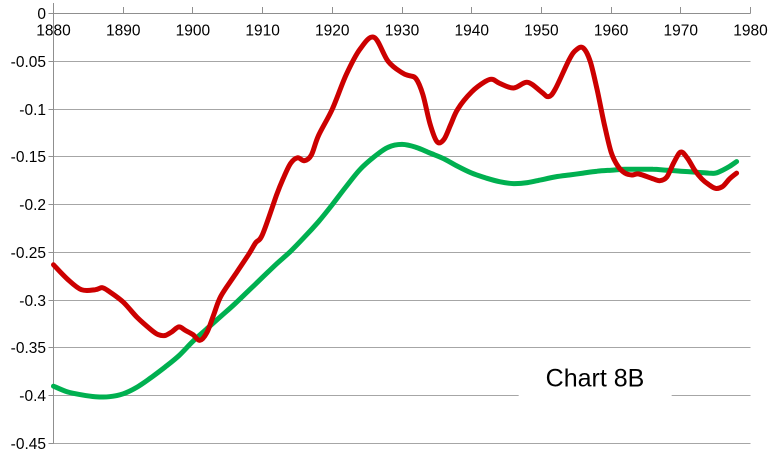  Describe the element at coordinates (193, 31) in the screenshot. I see `x-tick-label: 1900` at that location.